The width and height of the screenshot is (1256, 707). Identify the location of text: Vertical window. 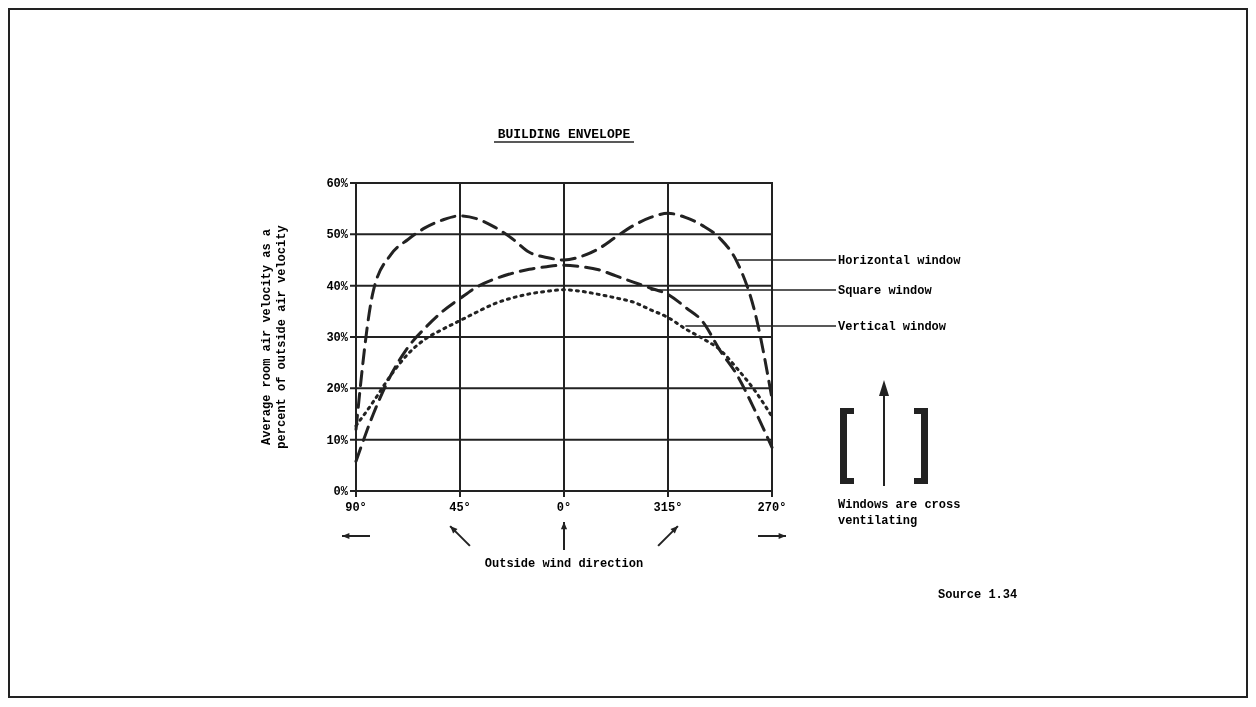
(892, 327).